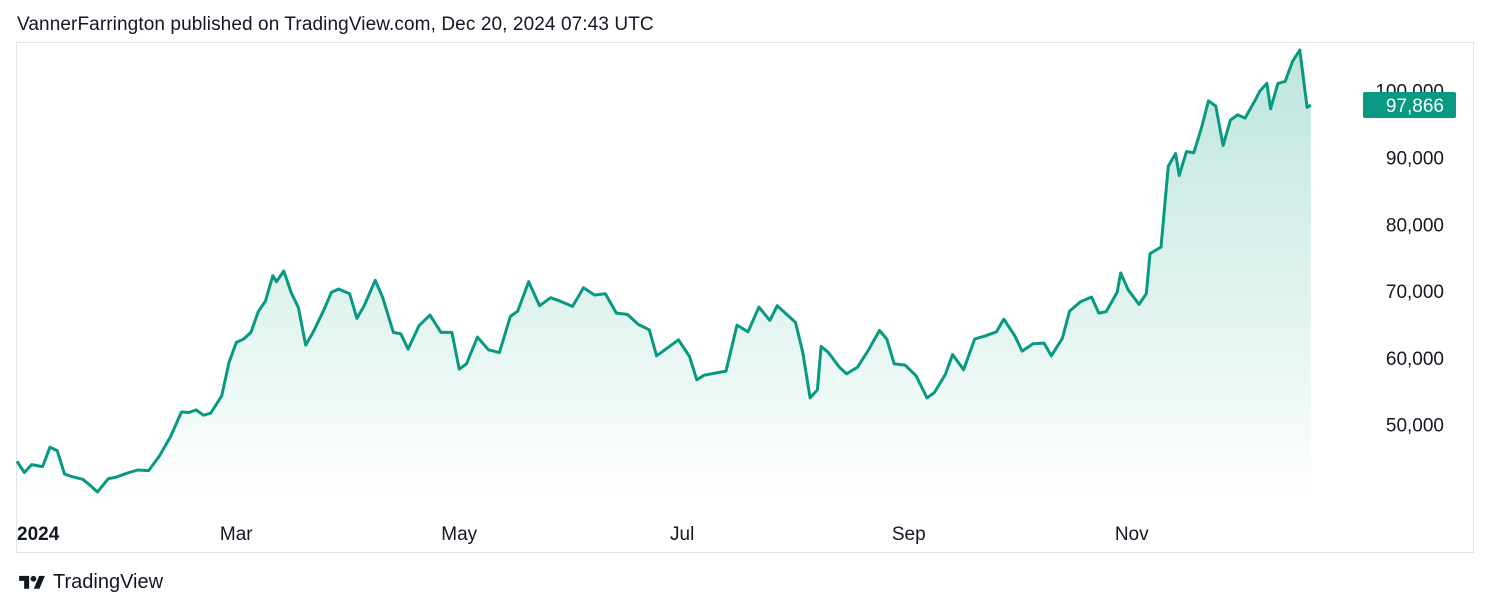  Describe the element at coordinates (1415, 359) in the screenshot. I see `y-tick-label: 60,000` at that location.